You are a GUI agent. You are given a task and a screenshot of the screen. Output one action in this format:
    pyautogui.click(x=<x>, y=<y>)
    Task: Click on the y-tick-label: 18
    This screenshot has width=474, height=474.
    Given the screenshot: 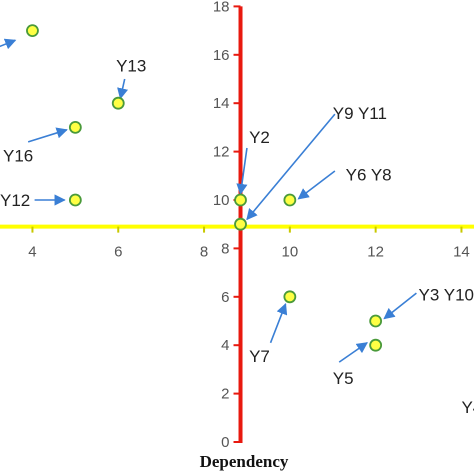 What is the action you would take?
    pyautogui.click(x=221, y=7)
    